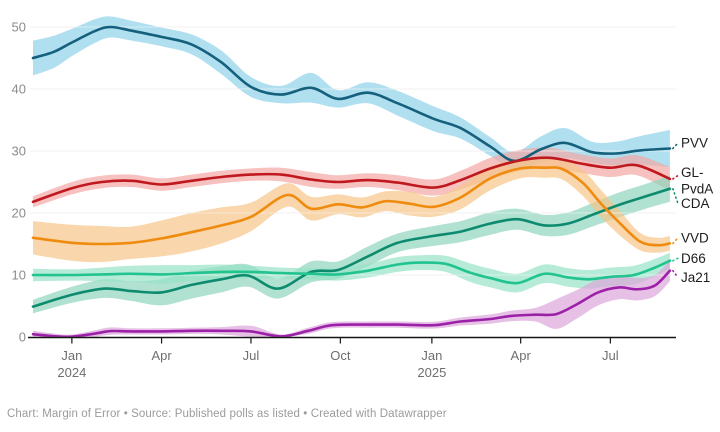 The height and width of the screenshot is (432, 720). I want to click on y-axis-label: 30, so click(19, 151).